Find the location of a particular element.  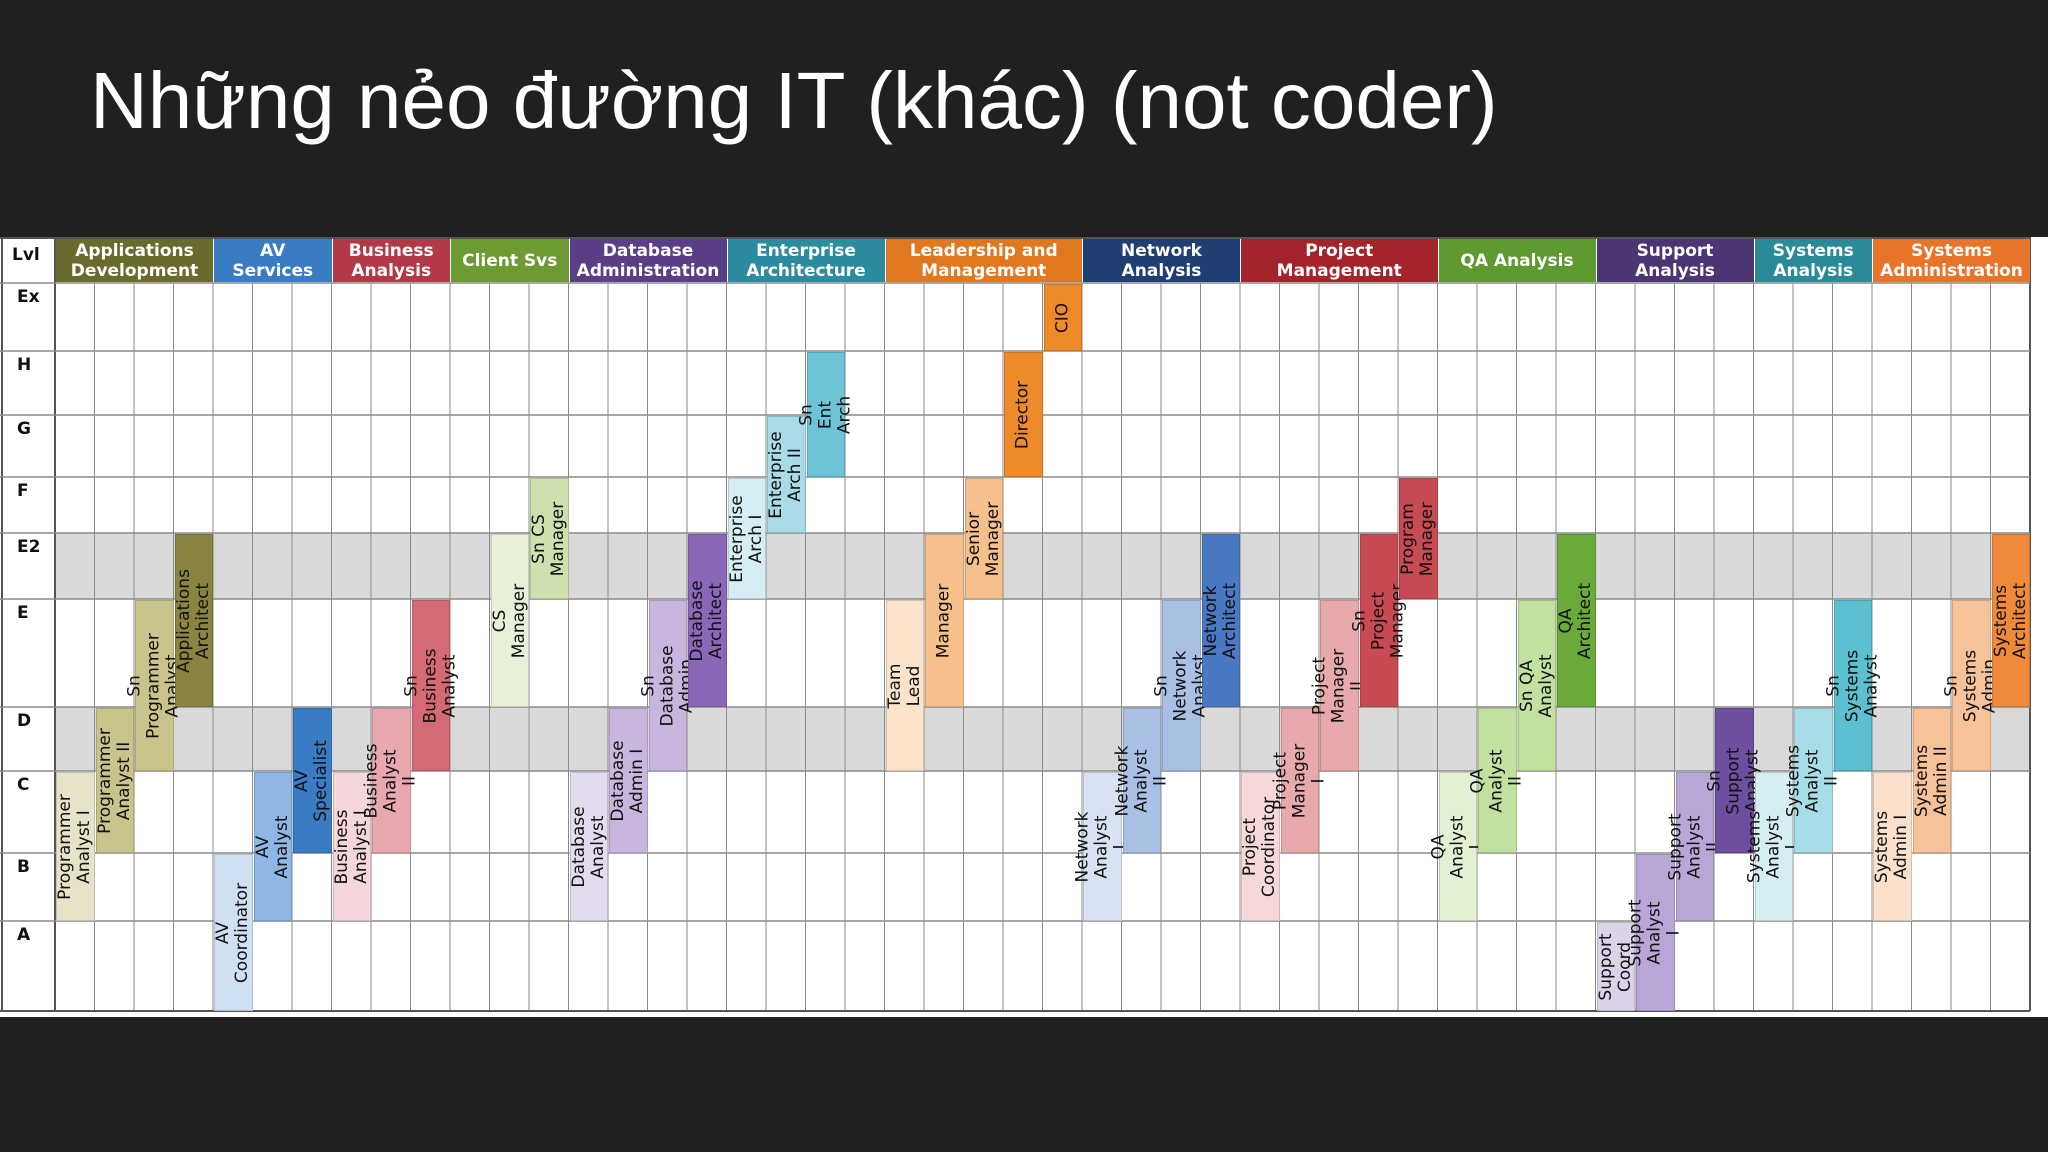

role-block: Sn Systems Admin is located at coordinates (1971, 685).